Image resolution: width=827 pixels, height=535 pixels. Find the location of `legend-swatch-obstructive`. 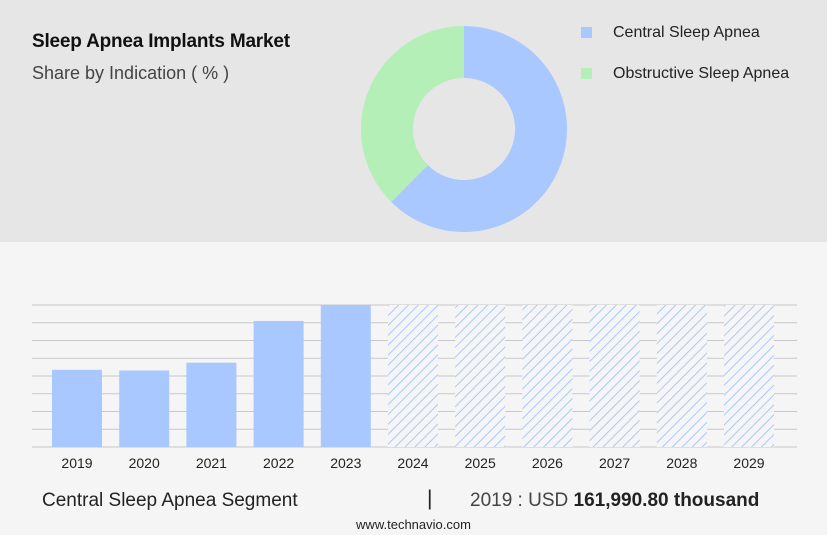

legend-swatch-obstructive is located at coordinates (586, 73).